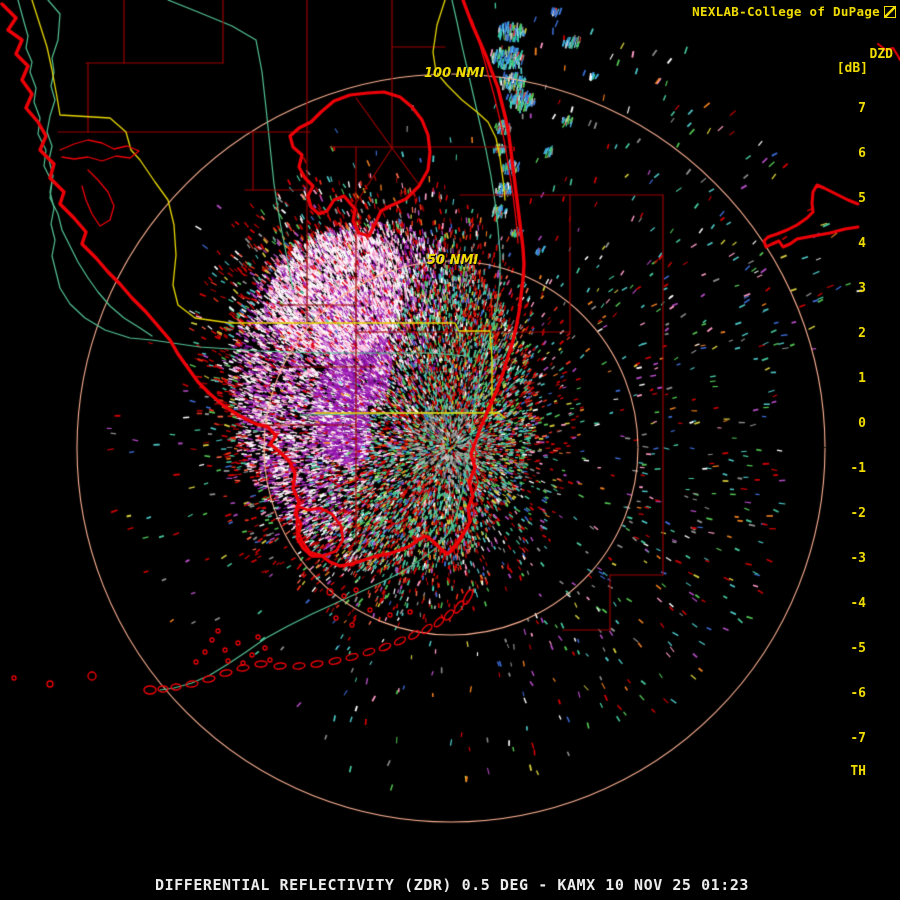 This screenshot has height=900, width=900. I want to click on colorbar-tick-label: -2, so click(858, 513).